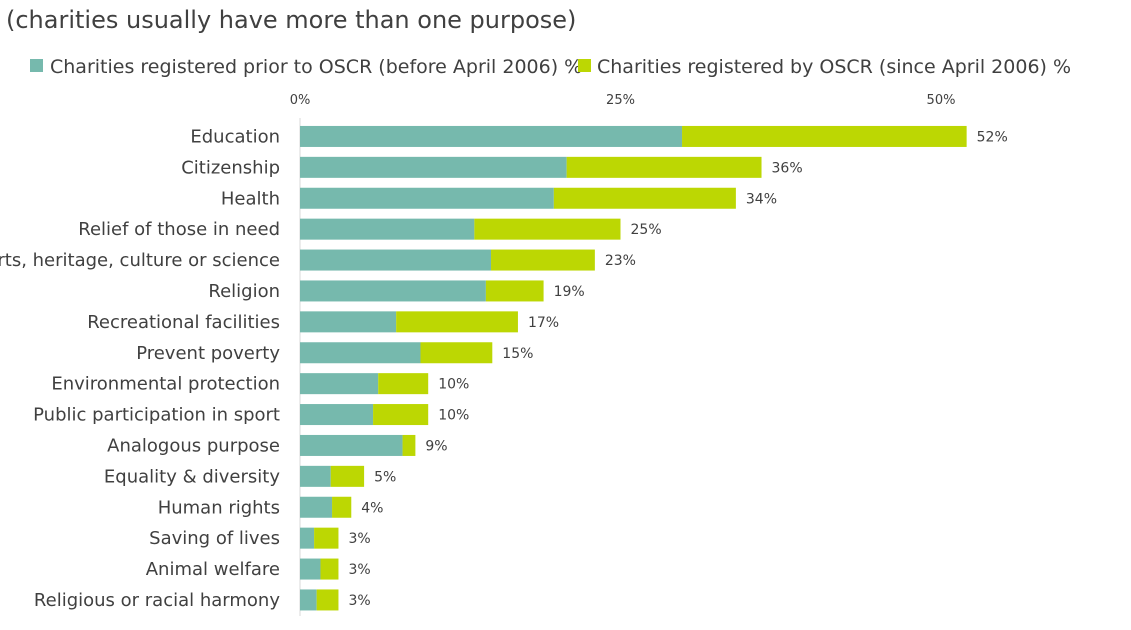 The width and height of the screenshot is (1131, 630). What do you see at coordinates (941, 100) in the screenshot?
I see `x-tick-label: 50%` at bounding box center [941, 100].